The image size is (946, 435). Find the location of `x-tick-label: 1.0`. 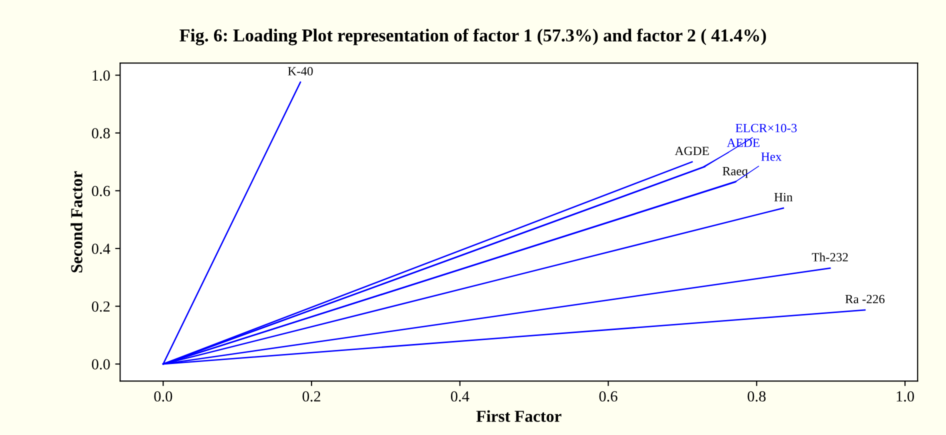

x-tick-label: 1.0 is located at coordinates (905, 396).